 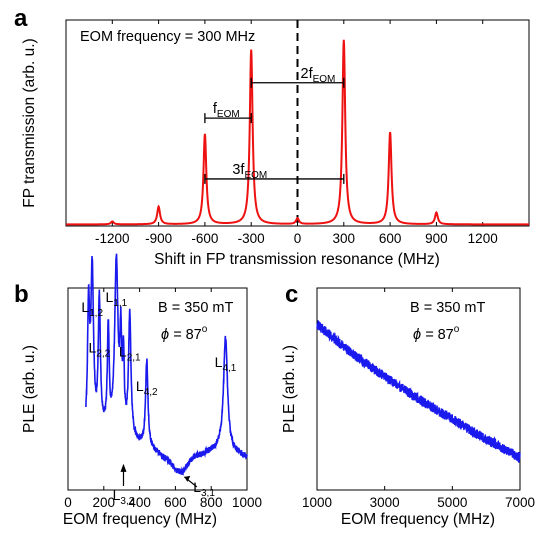 I want to click on panel-a-xtick-label: 300, so click(x=344, y=238).